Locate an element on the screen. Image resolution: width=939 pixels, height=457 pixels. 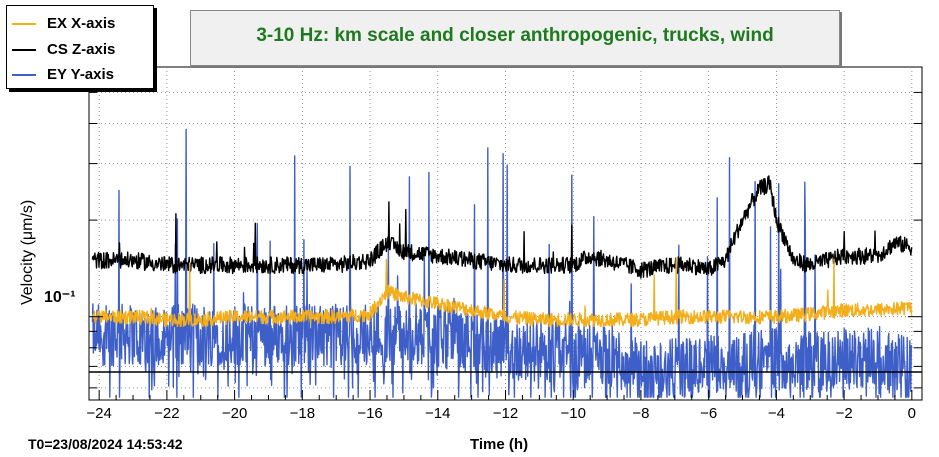
x-tick-label: −10 is located at coordinates (572, 413).